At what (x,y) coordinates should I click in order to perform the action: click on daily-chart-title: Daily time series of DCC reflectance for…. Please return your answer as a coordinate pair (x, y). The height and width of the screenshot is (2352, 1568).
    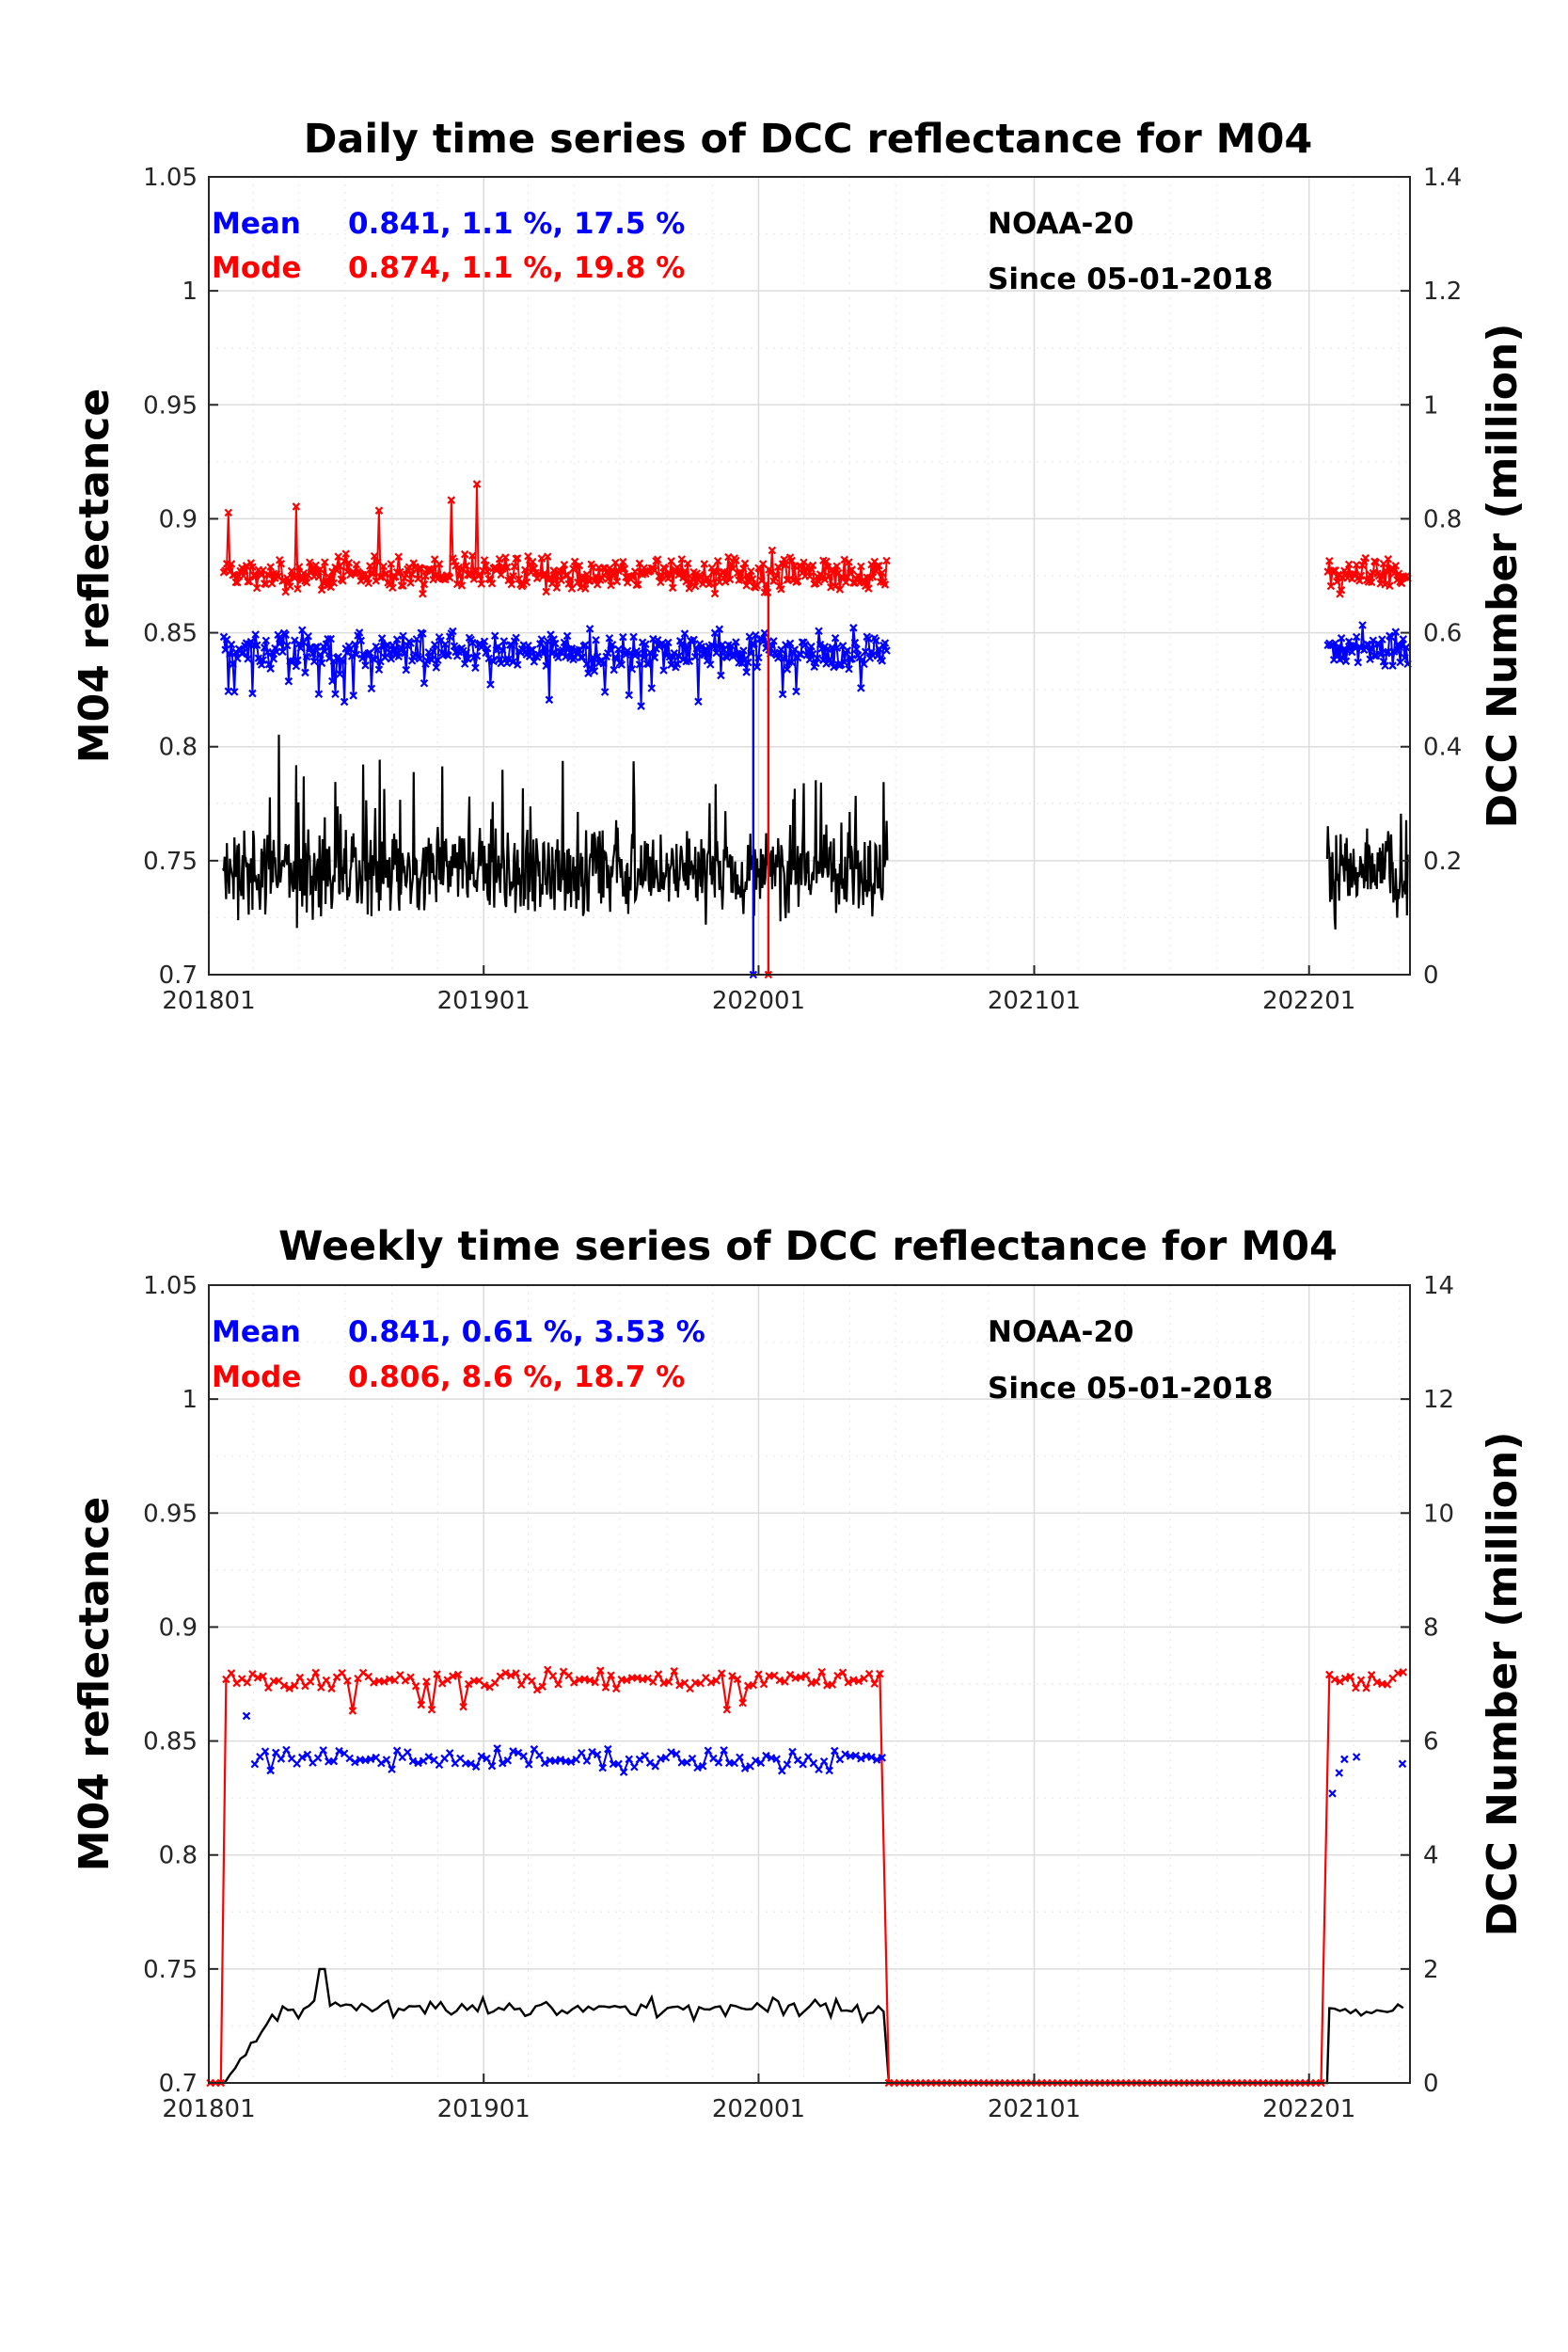
    Looking at the image, I should click on (809, 139).